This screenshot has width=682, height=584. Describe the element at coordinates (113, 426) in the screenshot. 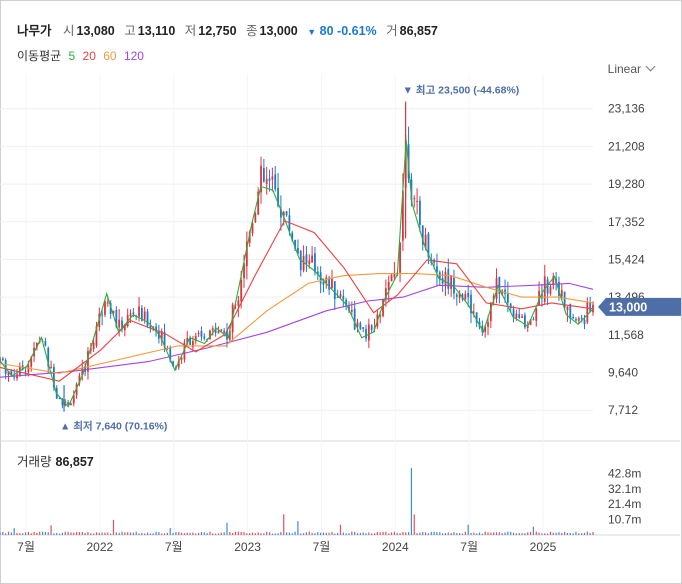

I see `min-annotation: ▲ 최저 7,640 (70.16%)` at that location.